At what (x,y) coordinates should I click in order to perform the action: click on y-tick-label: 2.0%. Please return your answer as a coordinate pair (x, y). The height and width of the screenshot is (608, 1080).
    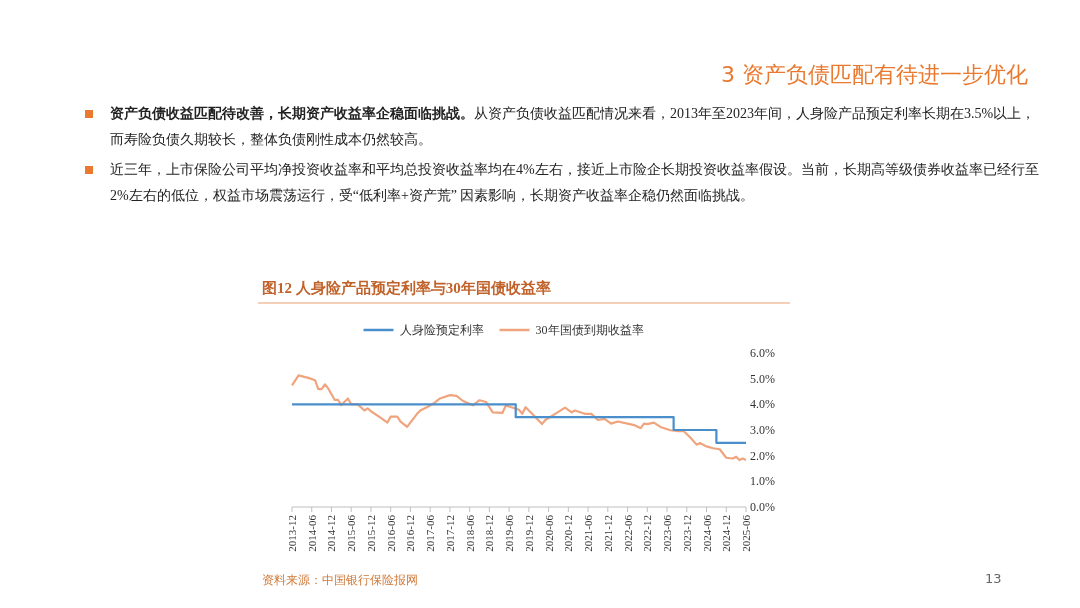
    Looking at the image, I should click on (762, 455).